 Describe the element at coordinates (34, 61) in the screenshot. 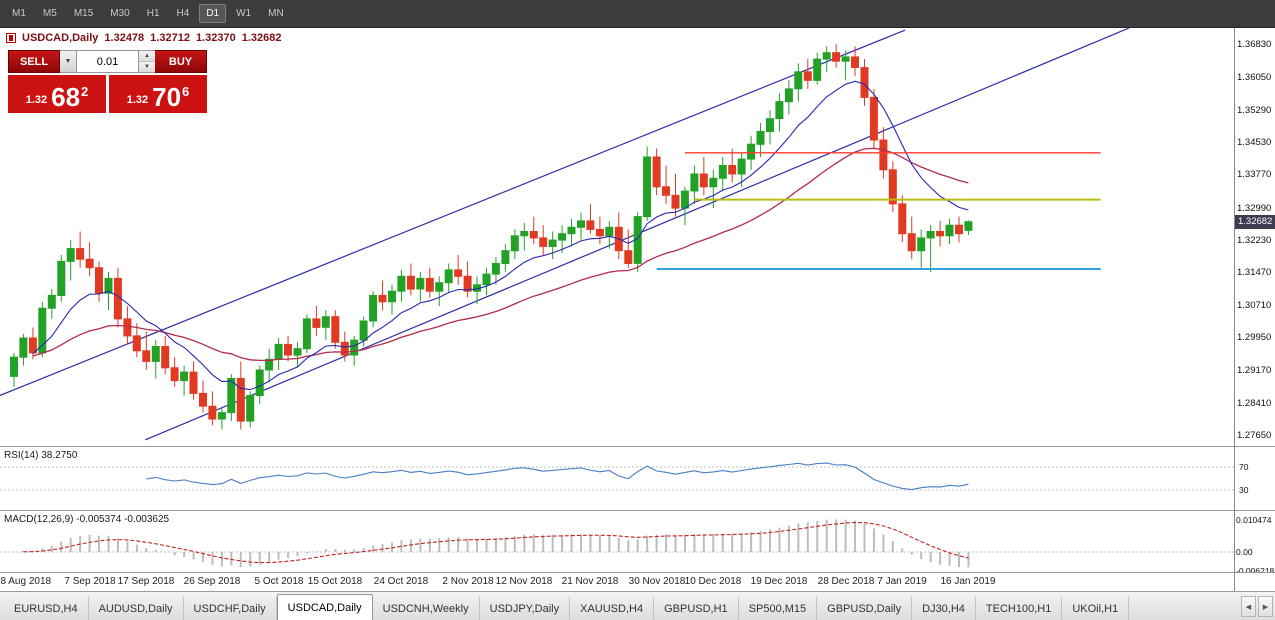

I see `sell-button: SELL` at that location.